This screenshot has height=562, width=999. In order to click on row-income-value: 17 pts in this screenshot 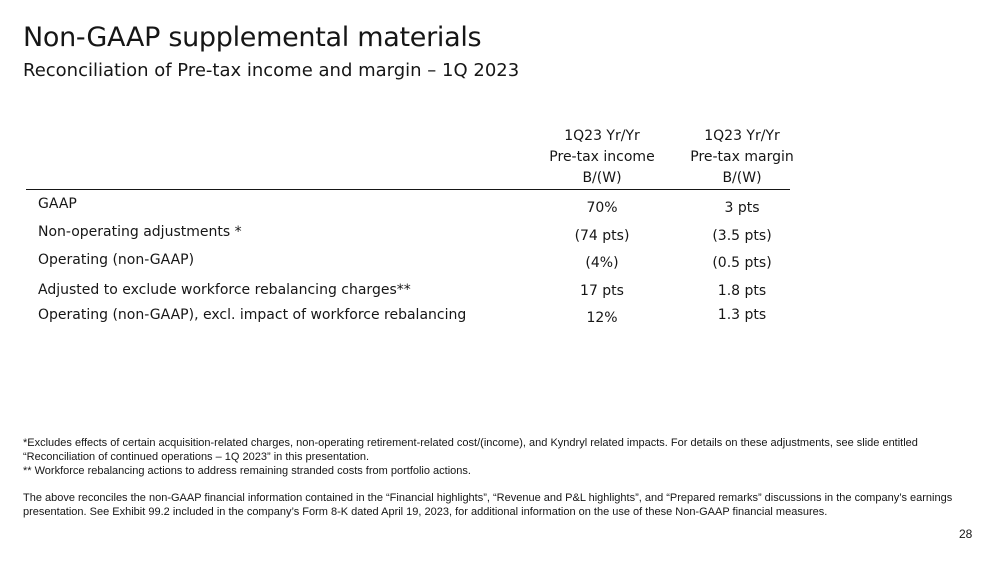, I will do `click(602, 291)`.